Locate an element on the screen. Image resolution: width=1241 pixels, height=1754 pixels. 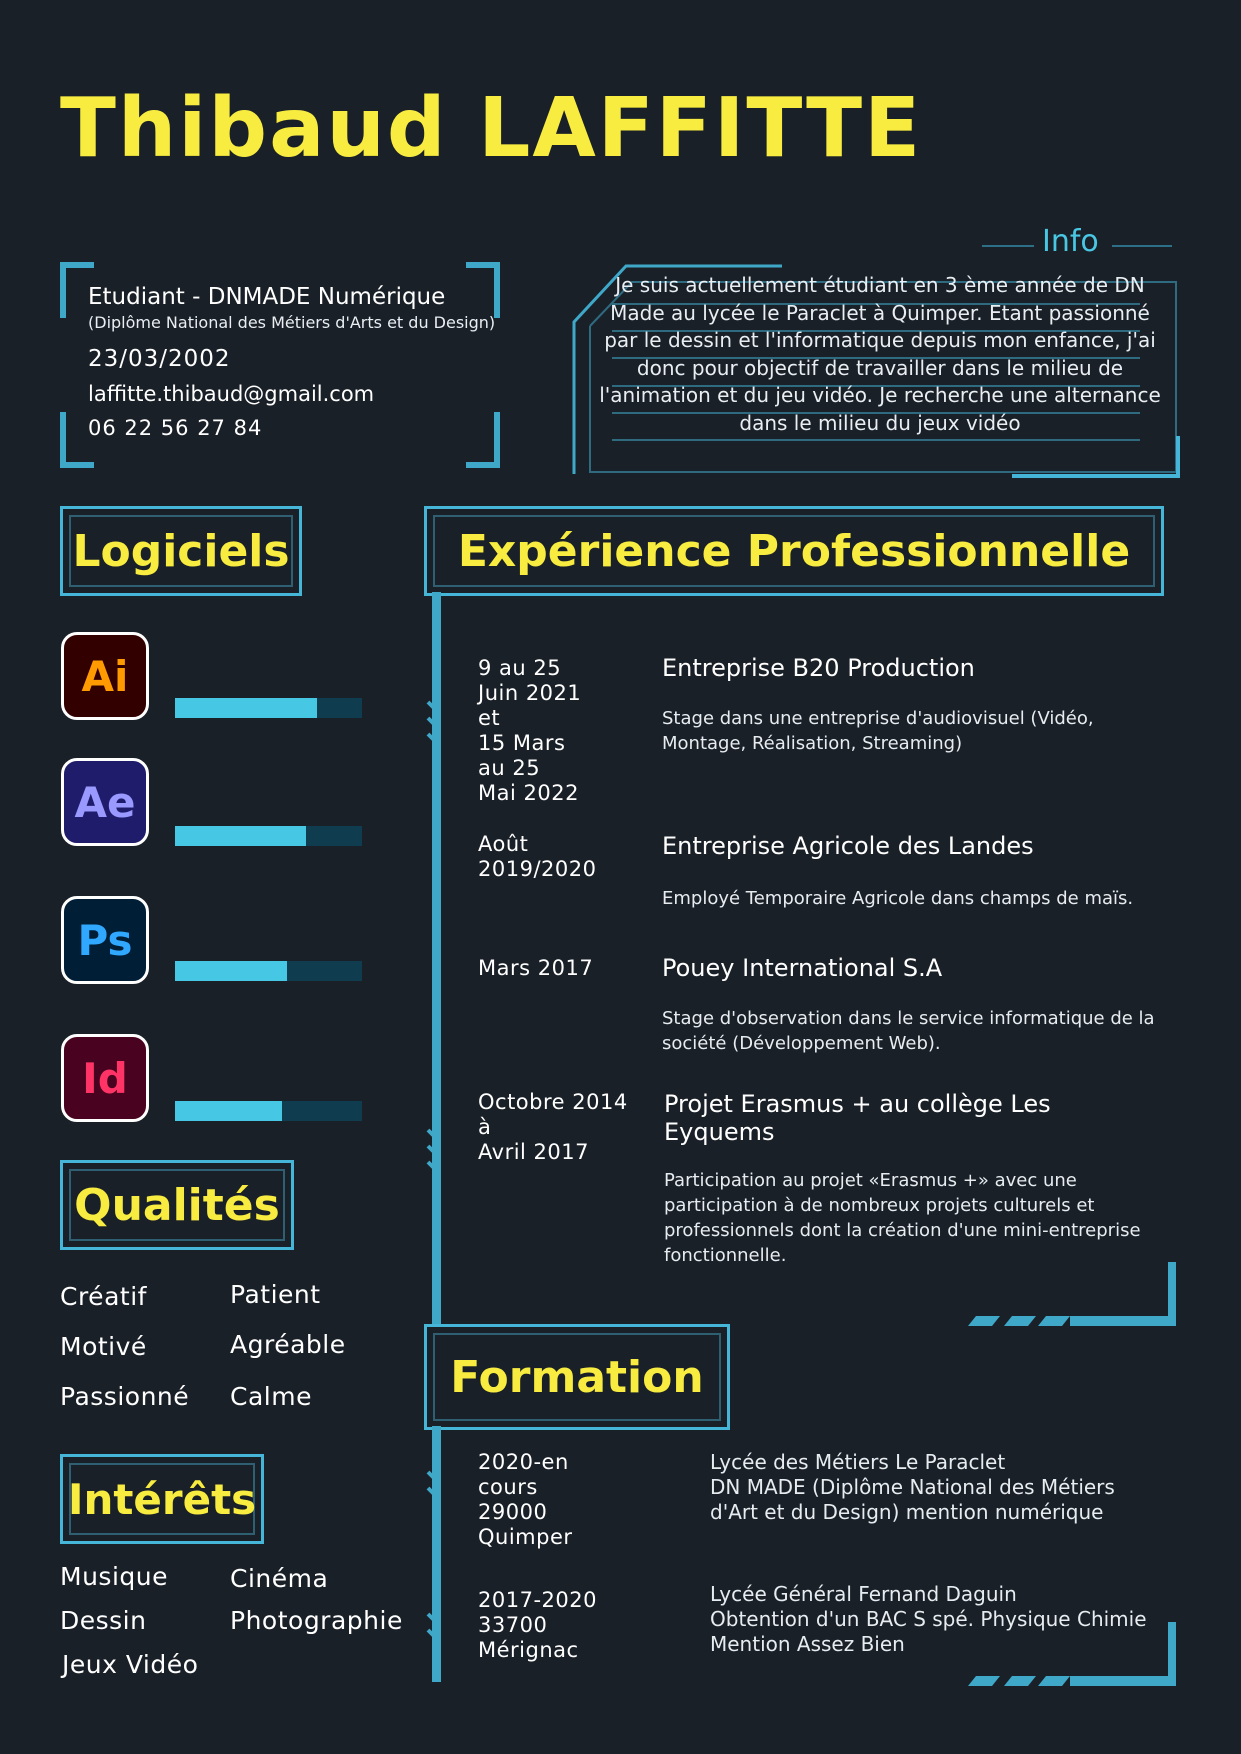
education-title: Formation is located at coordinates (577, 1377).